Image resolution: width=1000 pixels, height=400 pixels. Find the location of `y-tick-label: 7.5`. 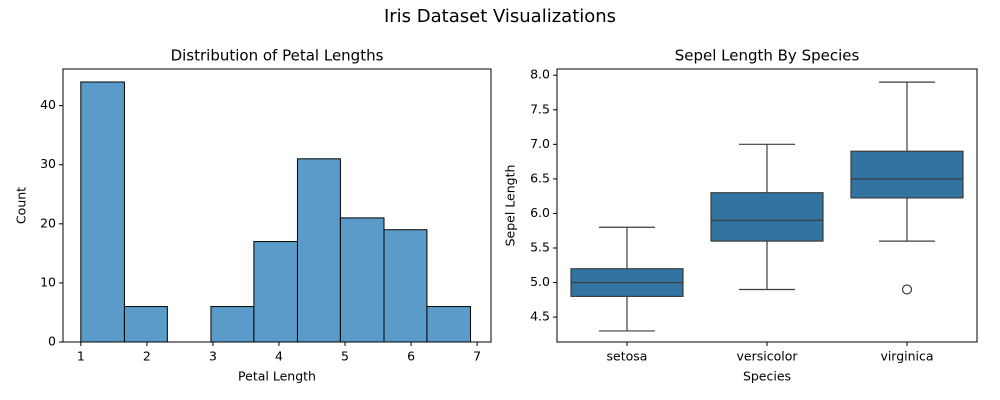

y-tick-label: 7.5 is located at coordinates (540, 108).